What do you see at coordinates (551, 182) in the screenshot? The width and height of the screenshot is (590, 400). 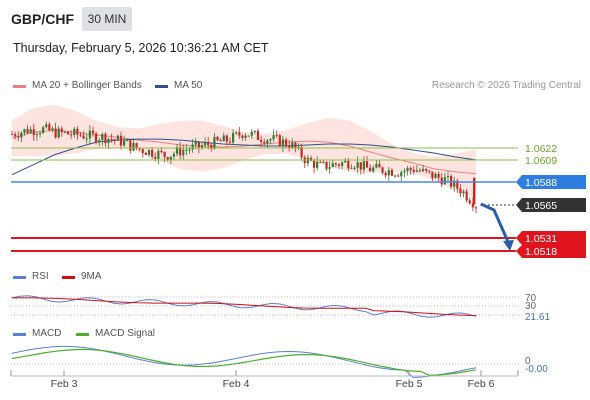 I see `pivot-badge` at bounding box center [551, 182].